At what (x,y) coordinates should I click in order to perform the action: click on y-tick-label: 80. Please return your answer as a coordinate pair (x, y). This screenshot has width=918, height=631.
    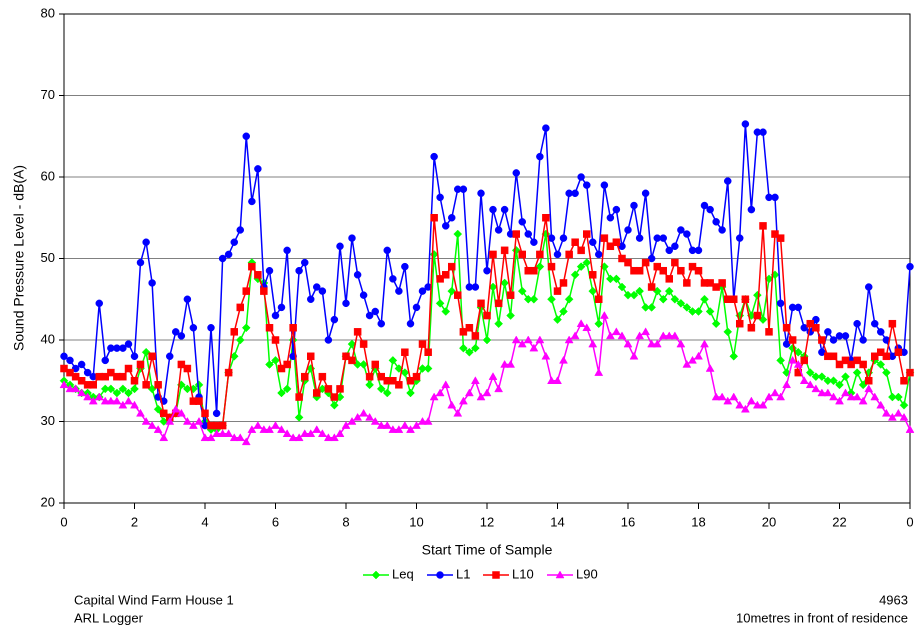
    Looking at the image, I should click on (48, 12).